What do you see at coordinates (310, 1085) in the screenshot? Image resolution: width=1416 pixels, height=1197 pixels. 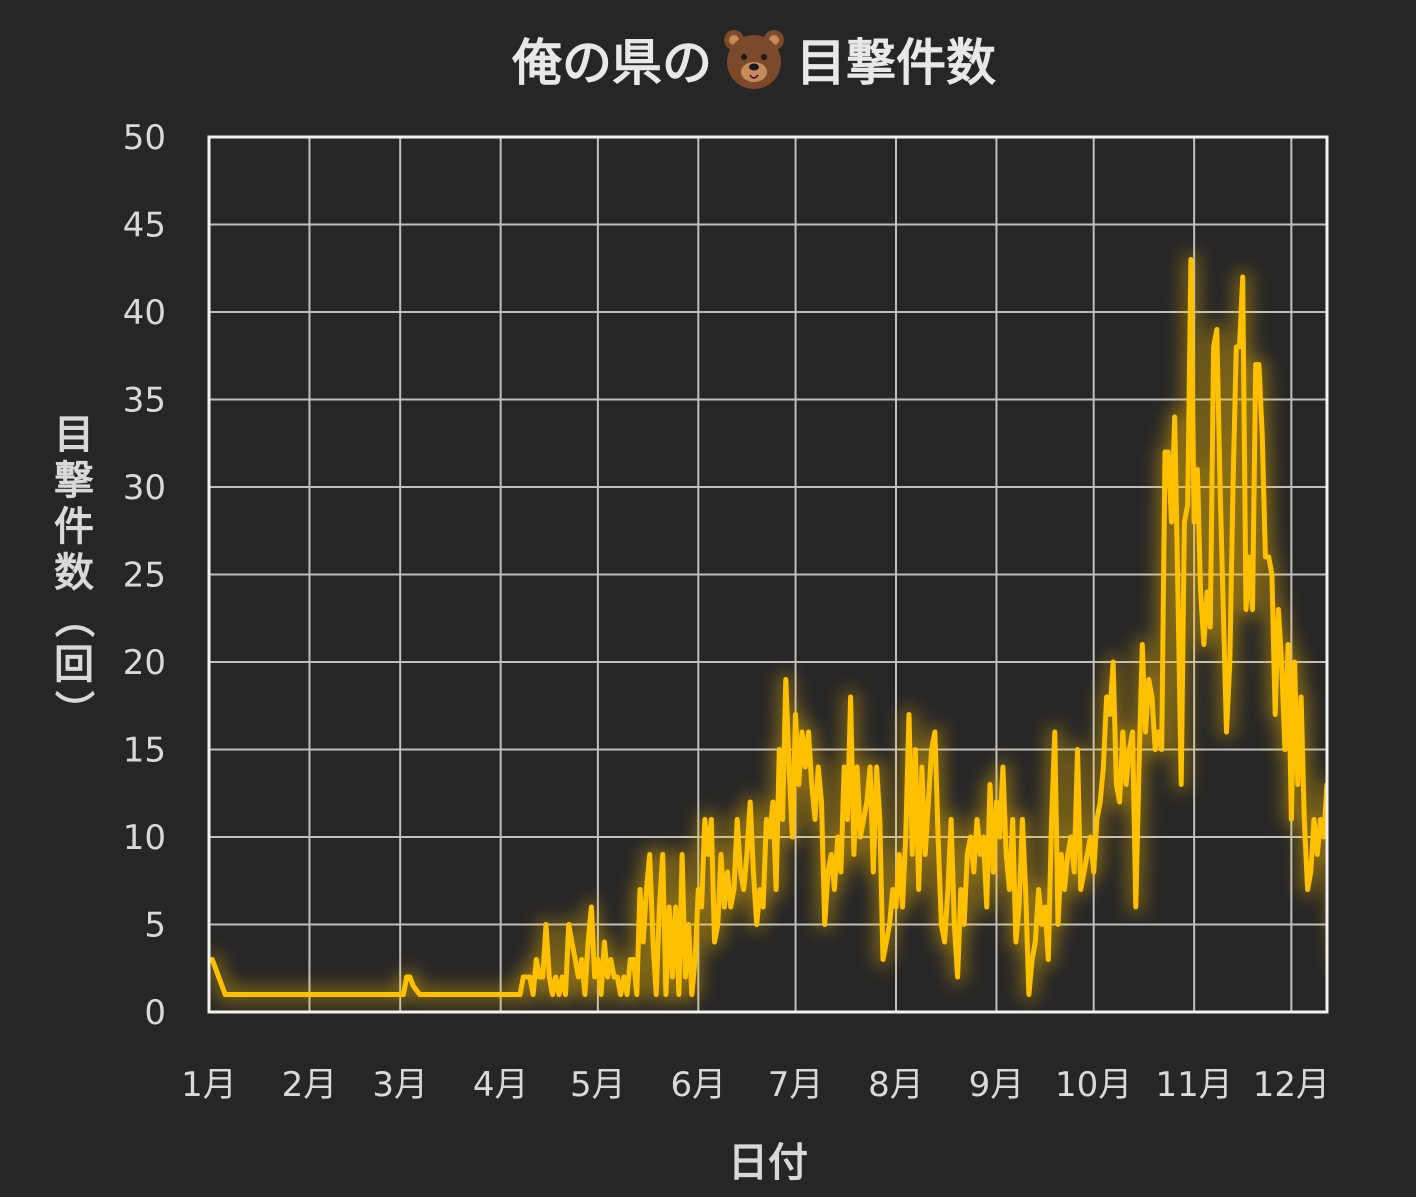 I see `x-tick-label: 2月` at bounding box center [310, 1085].